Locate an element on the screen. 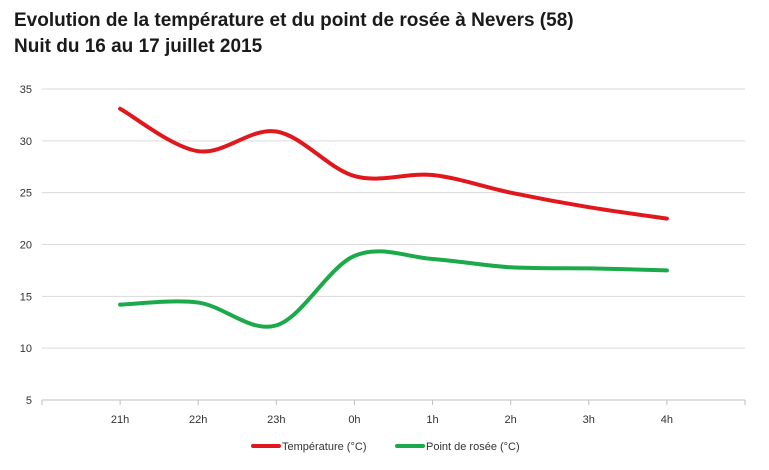 This screenshot has height=470, width=769. x-tick-label: 0h is located at coordinates (354, 420).